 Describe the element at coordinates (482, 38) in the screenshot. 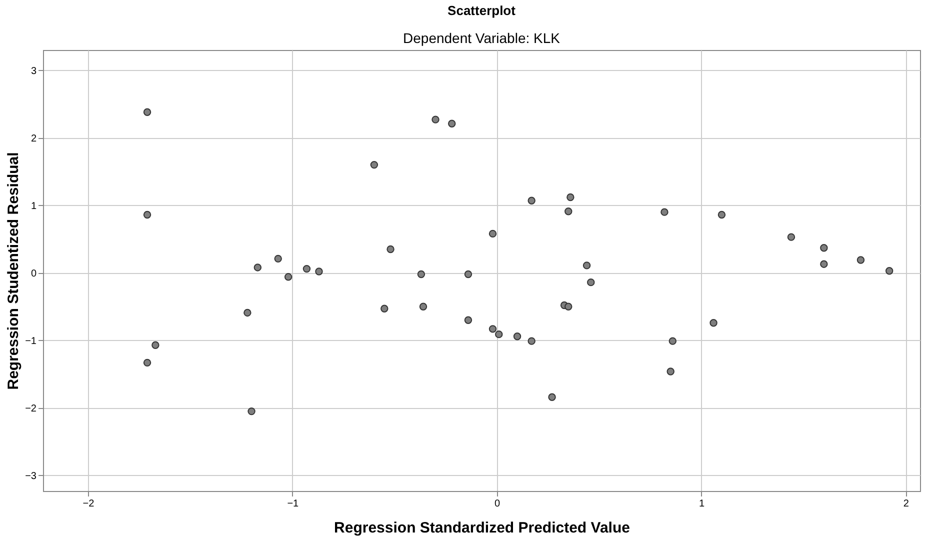

I see `chart-subtitle: Dependent Variable: KLK` at that location.